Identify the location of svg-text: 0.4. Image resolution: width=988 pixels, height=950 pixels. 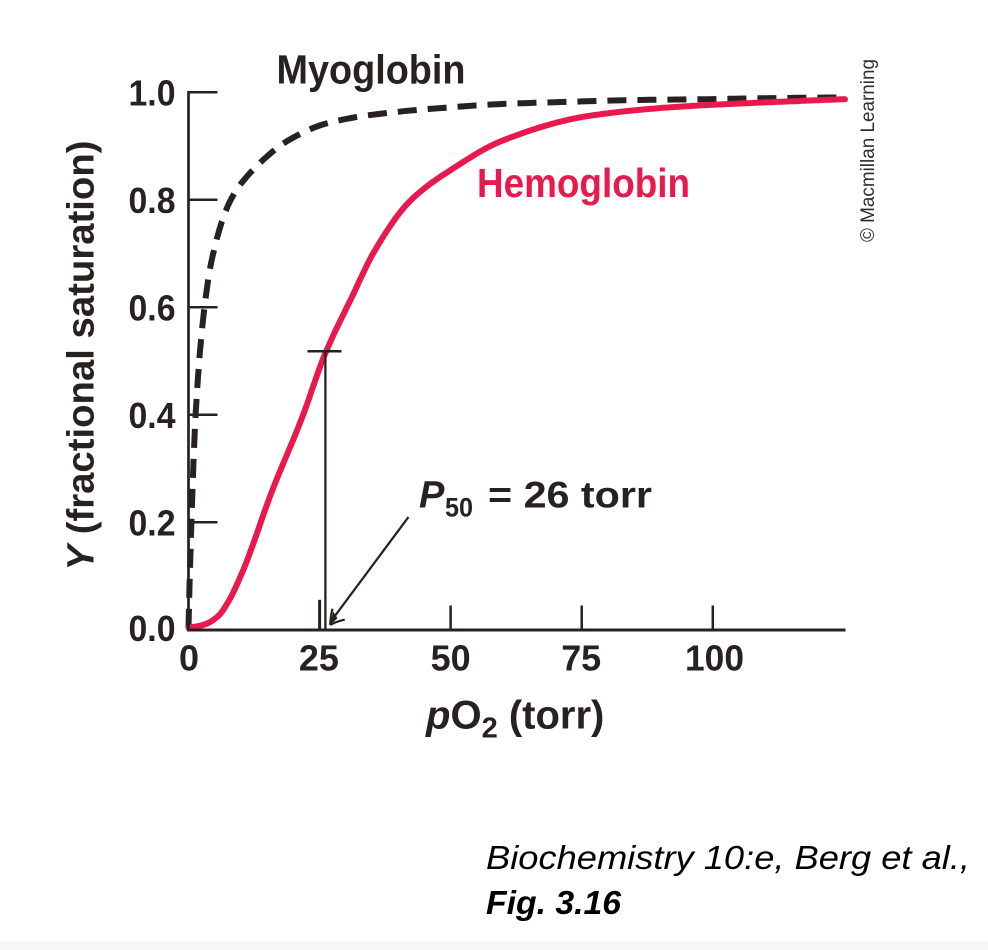
(152, 415).